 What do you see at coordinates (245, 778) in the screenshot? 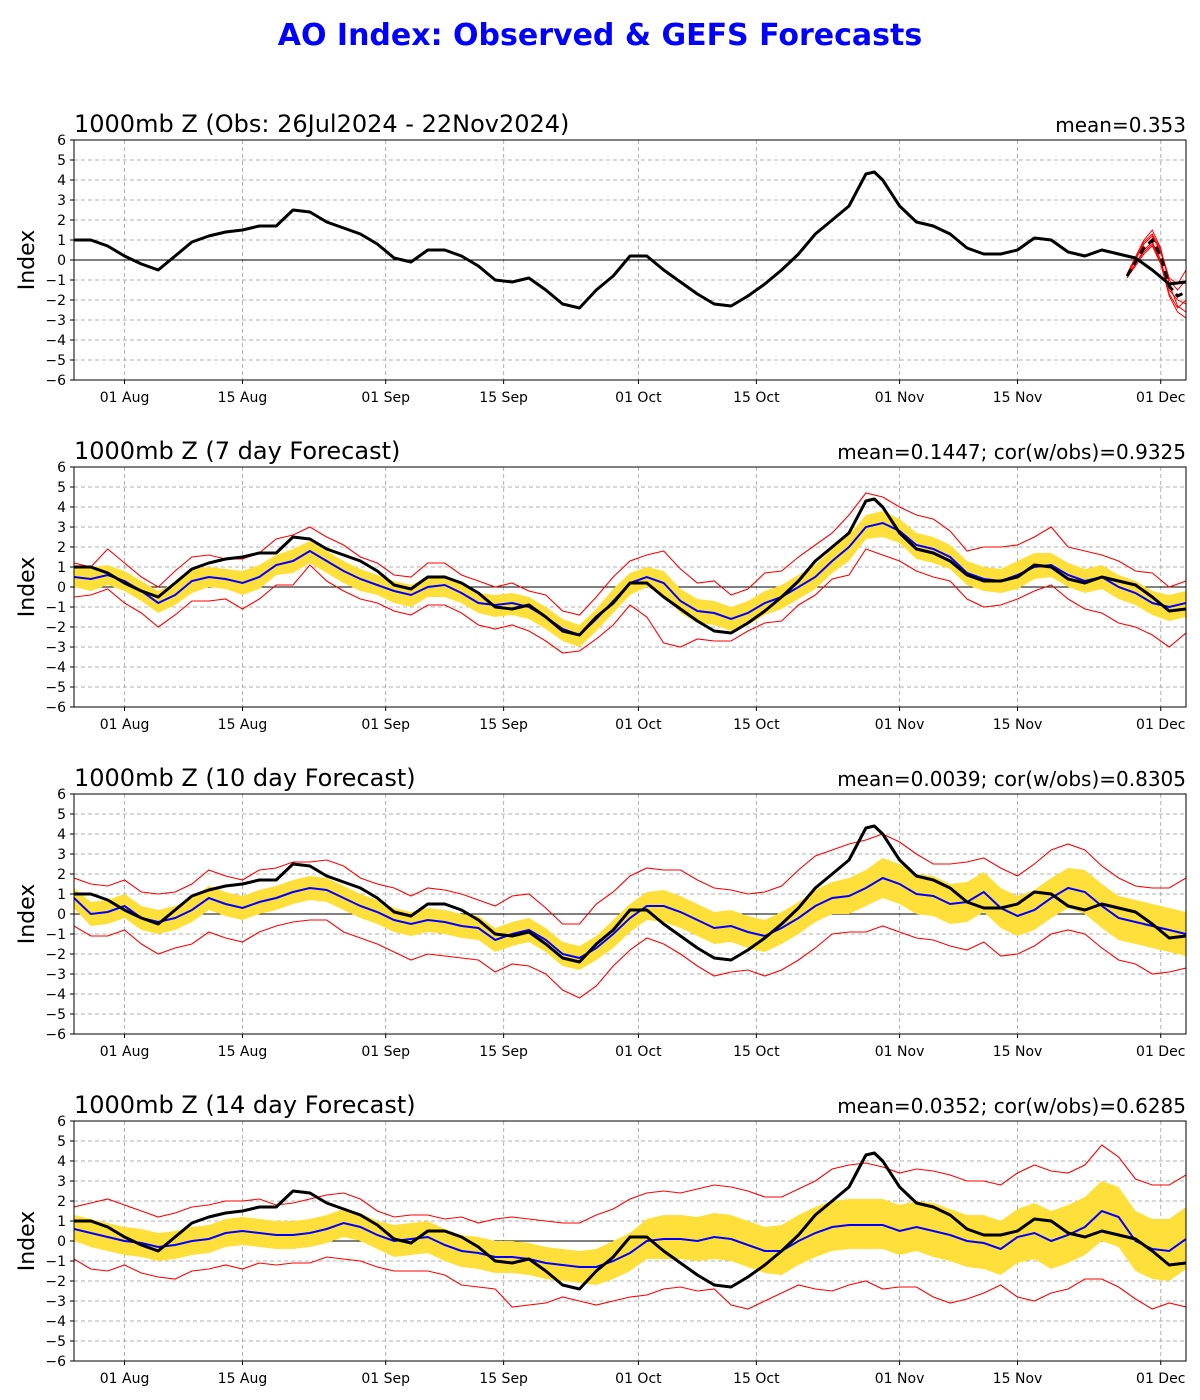
I see `panel-title: 1000mb Z (10 day Forecast)` at bounding box center [245, 778].